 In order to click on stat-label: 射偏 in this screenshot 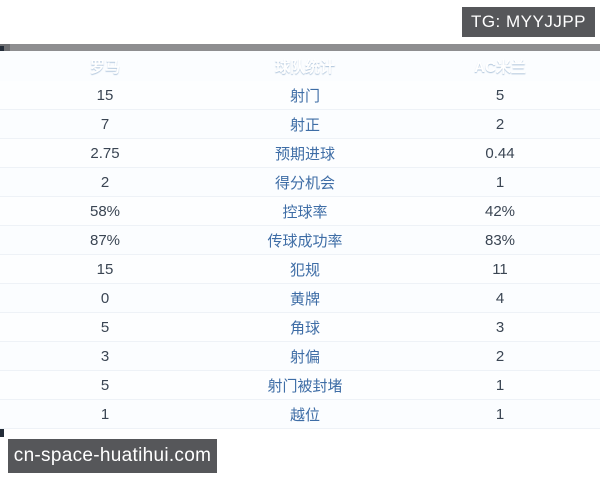, I will do `click(304, 357)`.